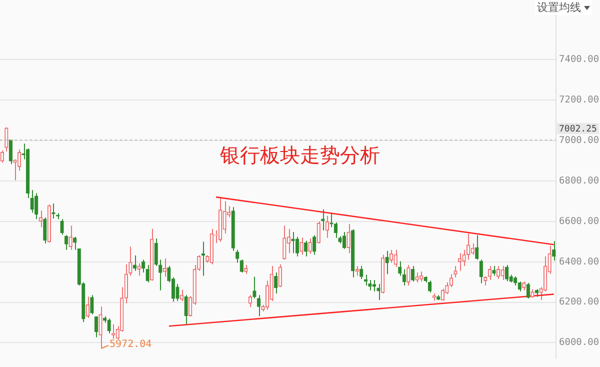 This screenshot has height=367, width=600. Describe the element at coordinates (299, 154) in the screenshot. I see `text: 银行板块走势分析` at that location.